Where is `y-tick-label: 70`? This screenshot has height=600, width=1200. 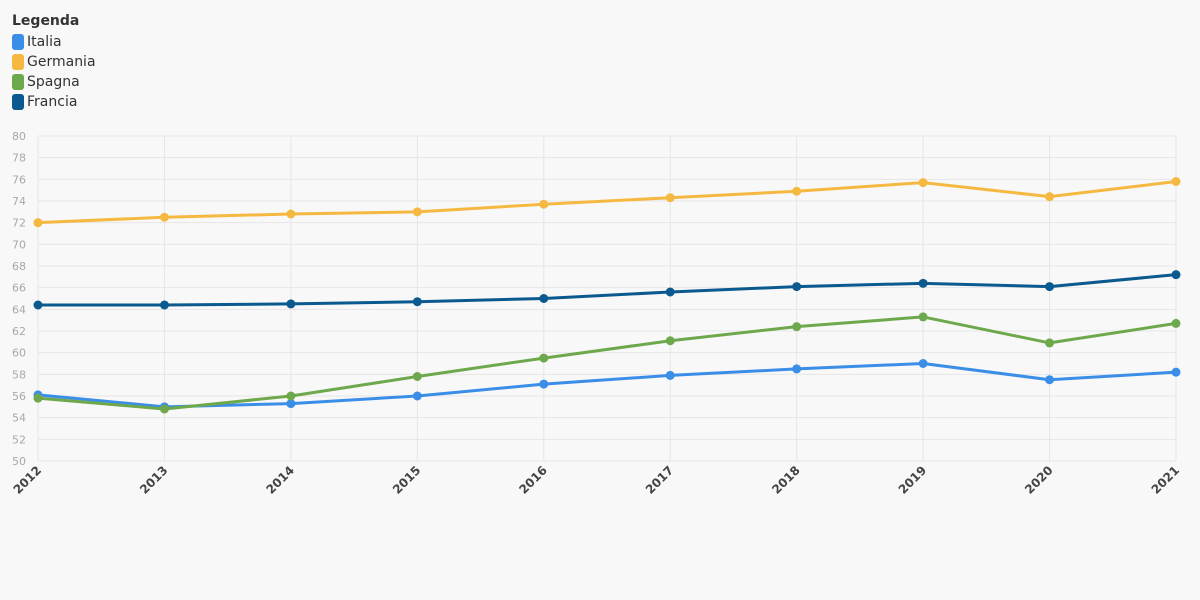 y-tick-label: 70 is located at coordinates (19, 244).